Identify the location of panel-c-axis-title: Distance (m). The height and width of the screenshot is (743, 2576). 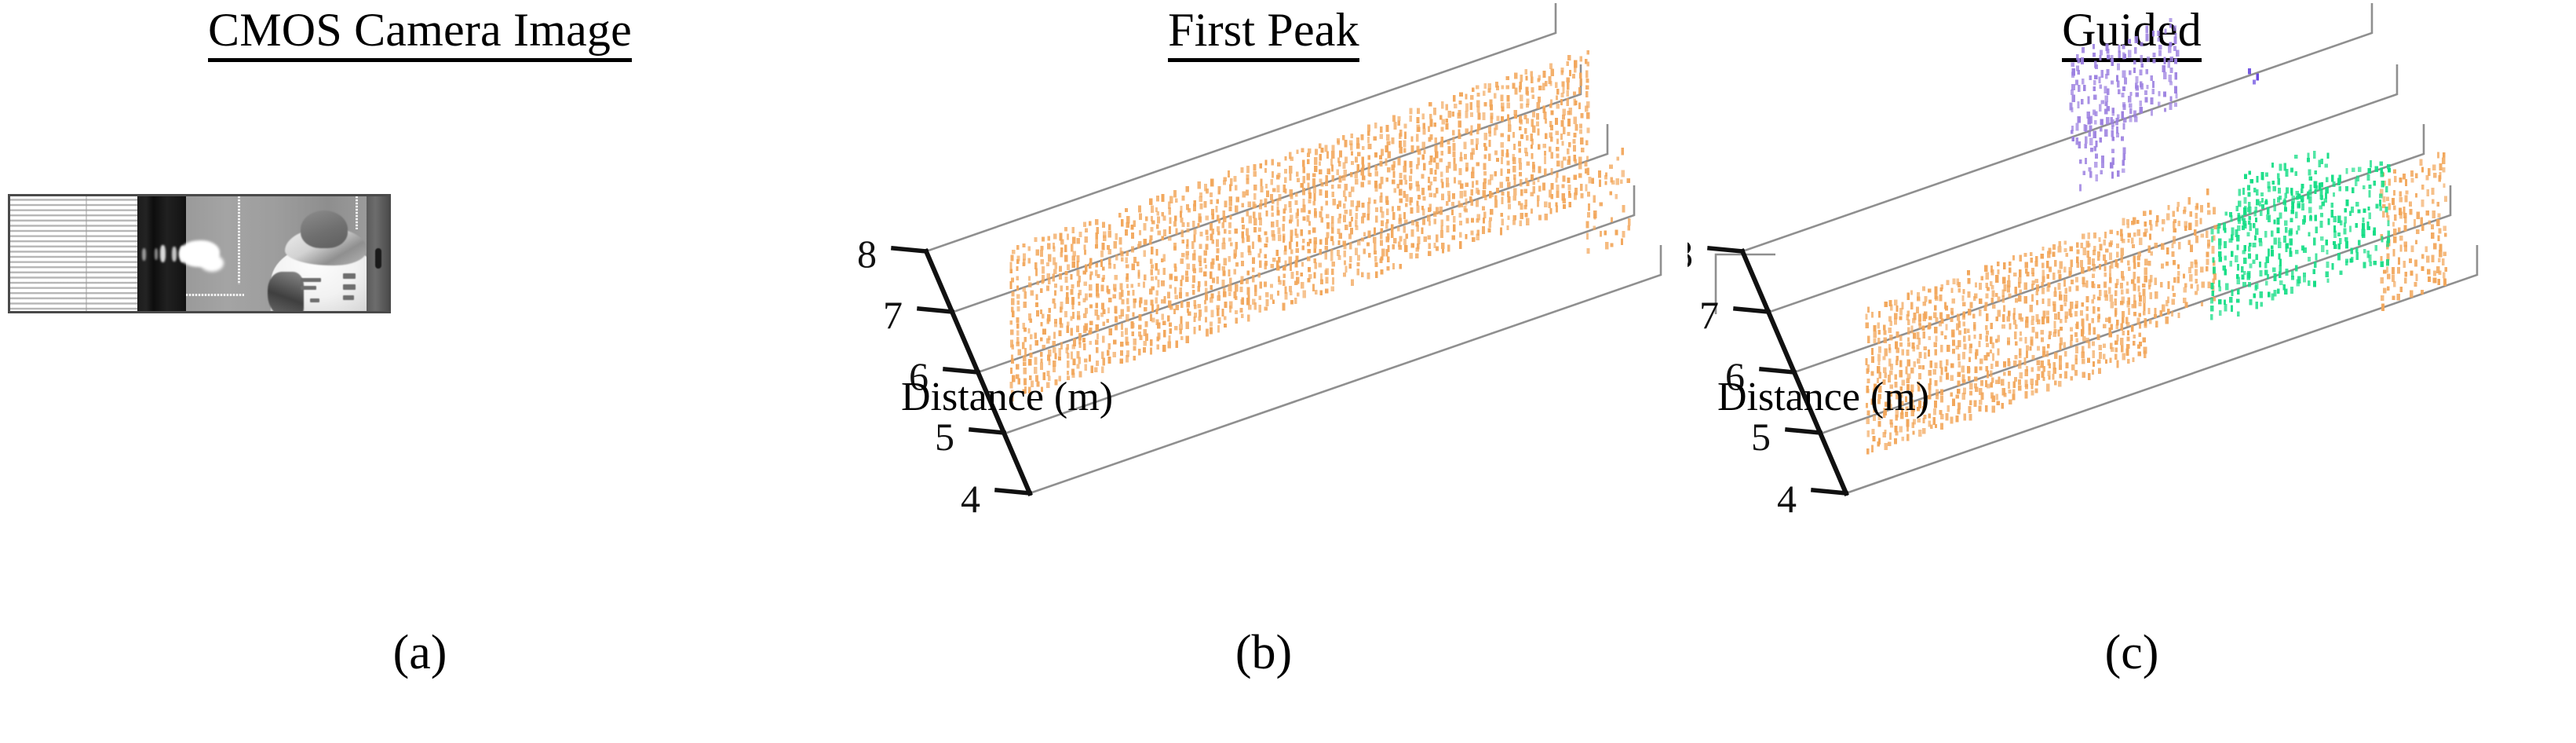
(1823, 397).